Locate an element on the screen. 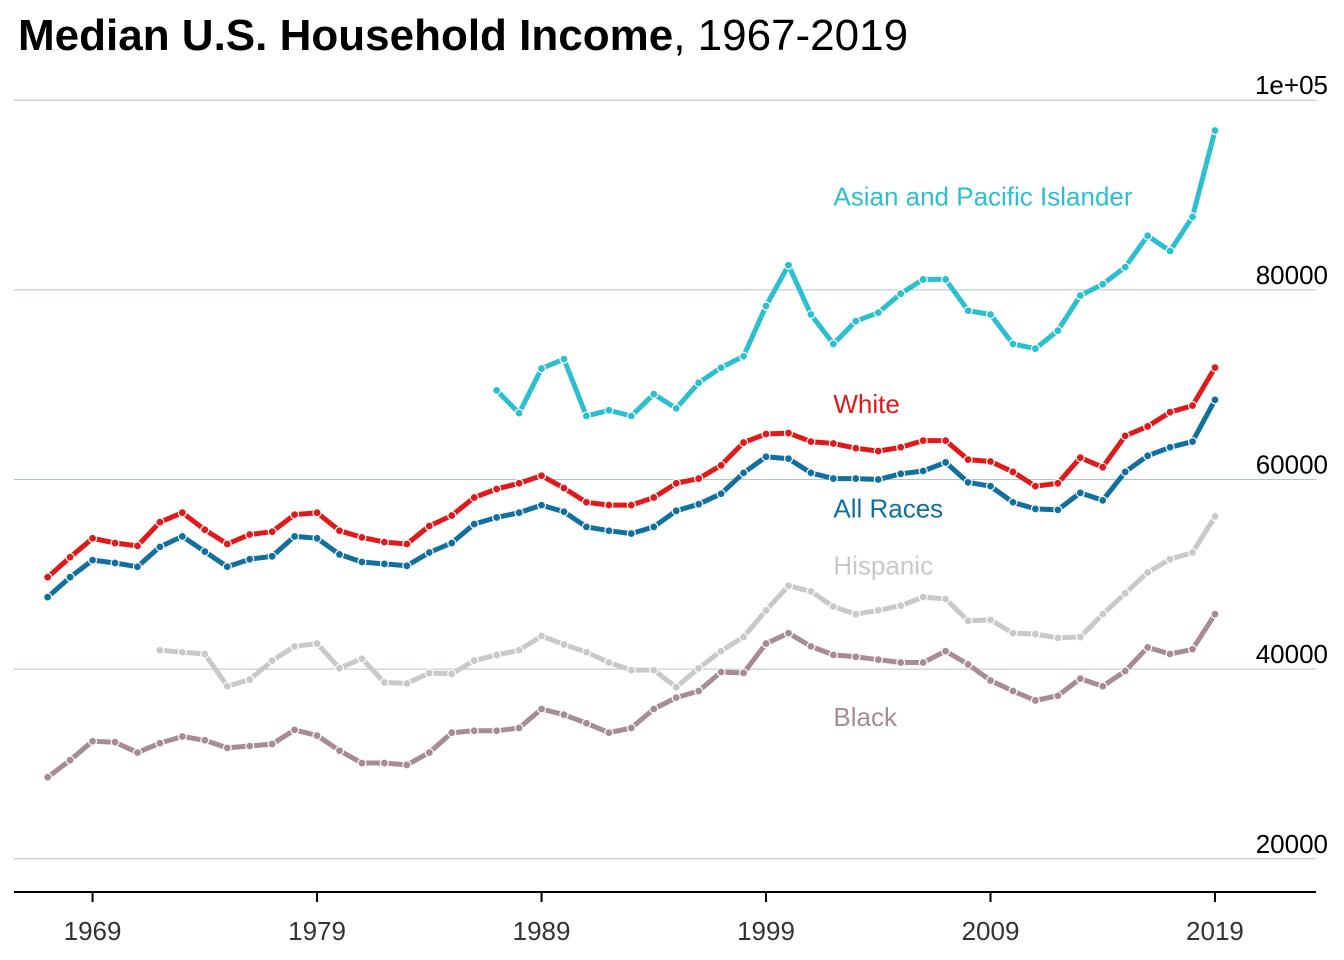 The width and height of the screenshot is (1344, 960). x-tick-label: 2019 is located at coordinates (1215, 931).